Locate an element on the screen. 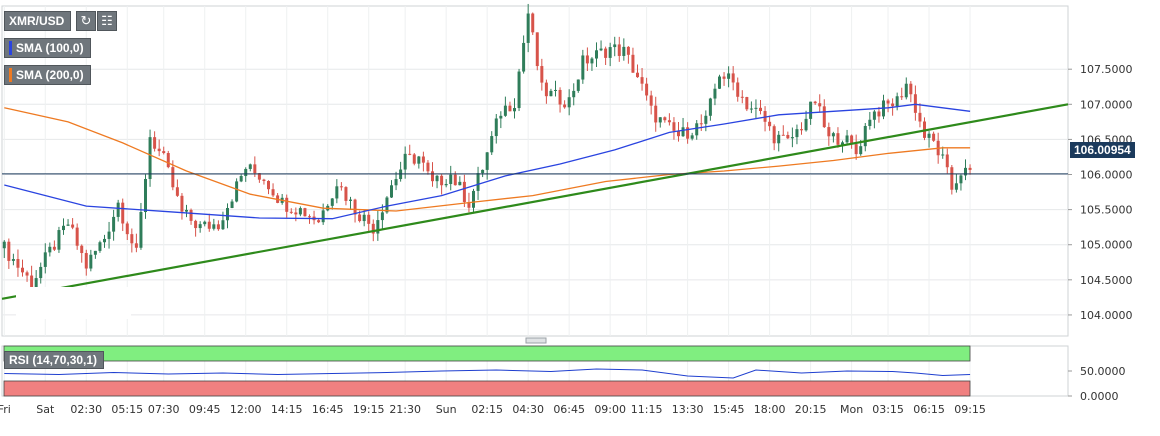 The image size is (1160, 436). refresh-icon: ↻ is located at coordinates (86, 20).